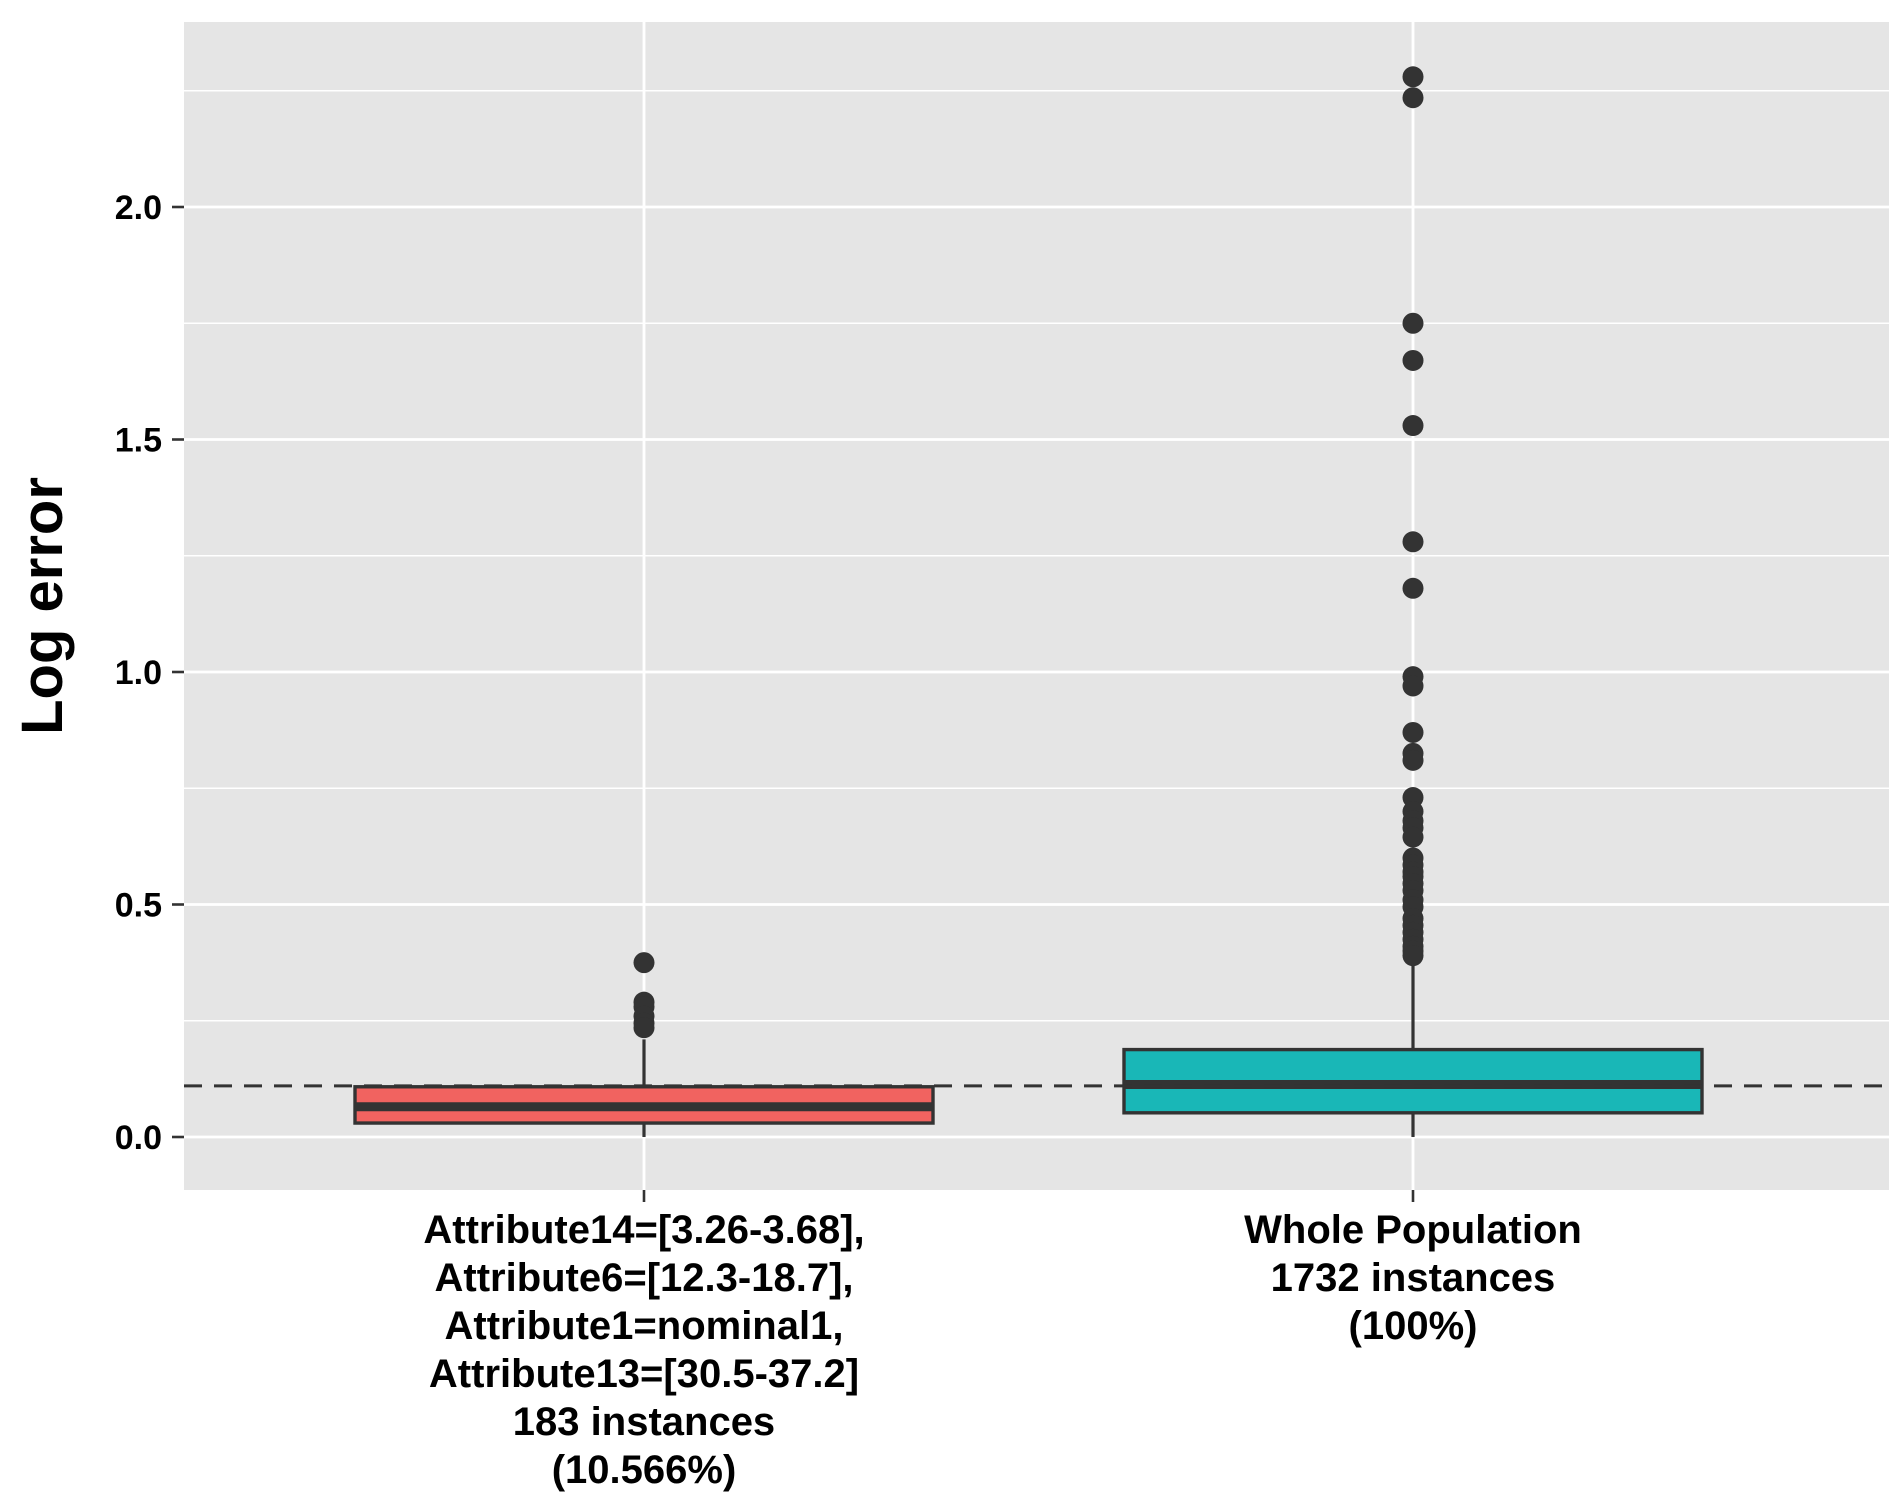 The height and width of the screenshot is (1511, 1889). I want to click on x-category-label-line: Attribute14=[3.26-3.68],, so click(643, 1230).